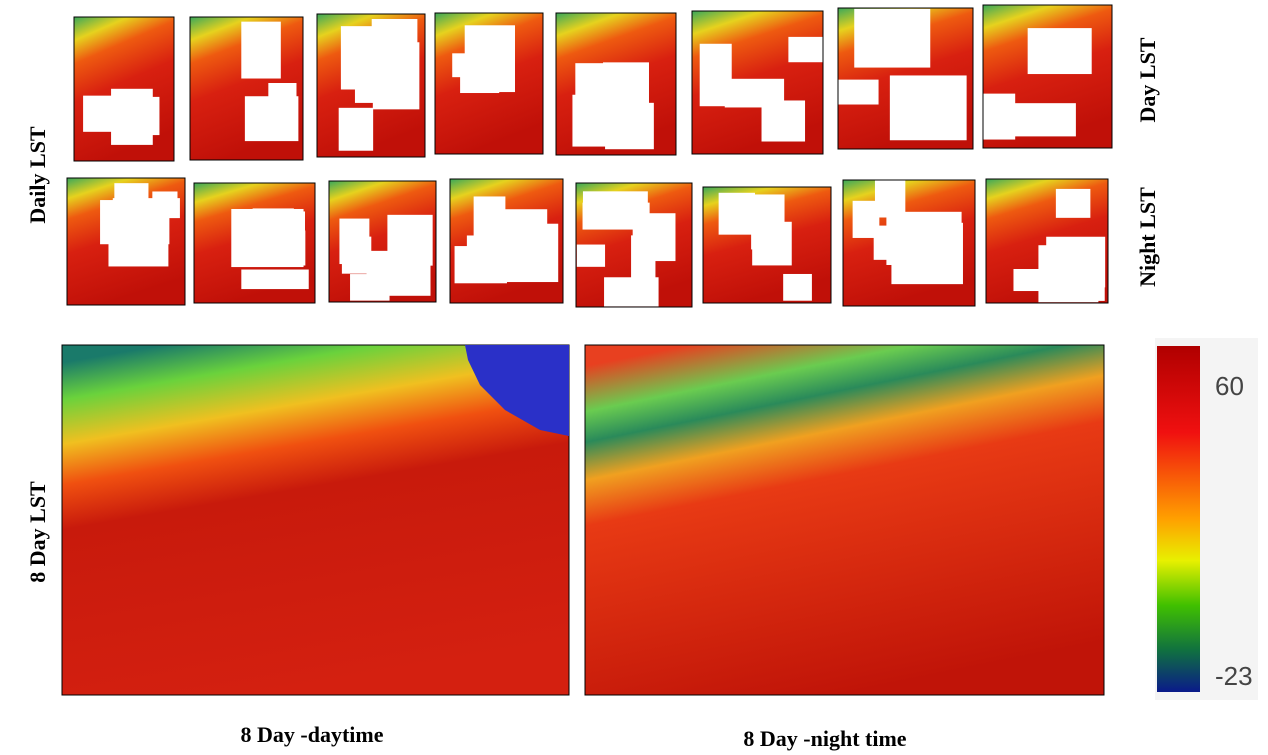 Image resolution: width=1268 pixels, height=755 pixels. Describe the element at coordinates (824, 738) in the screenshot. I see `map-caption: 8 Day -night time` at that location.